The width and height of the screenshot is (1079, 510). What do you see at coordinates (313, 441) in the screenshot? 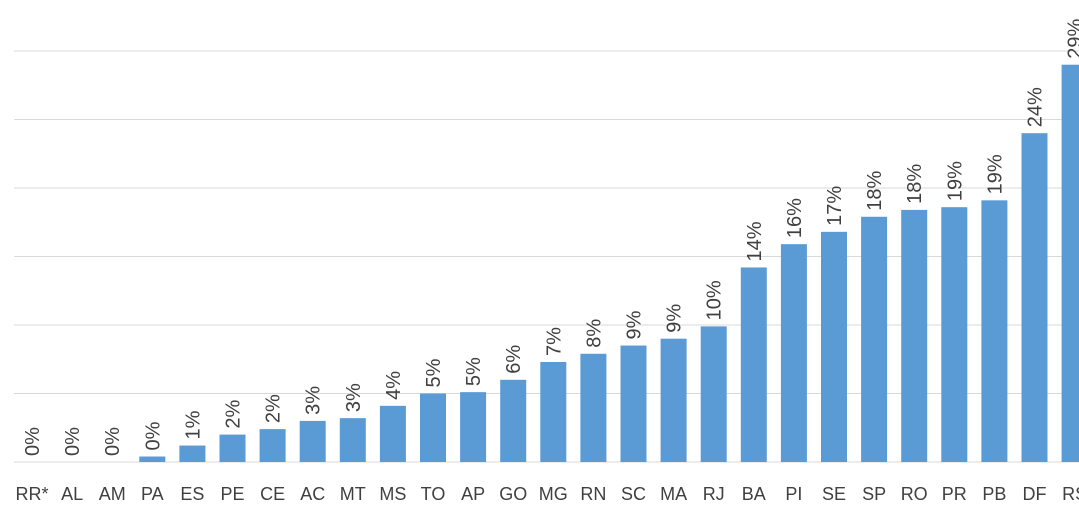
I see `bar-ac` at bounding box center [313, 441].